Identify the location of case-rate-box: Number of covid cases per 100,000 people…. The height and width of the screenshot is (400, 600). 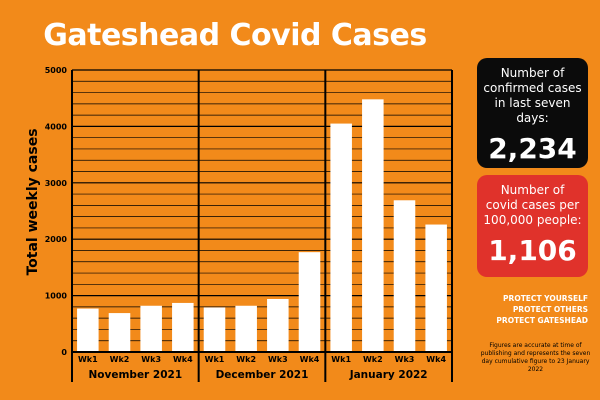
(532, 226).